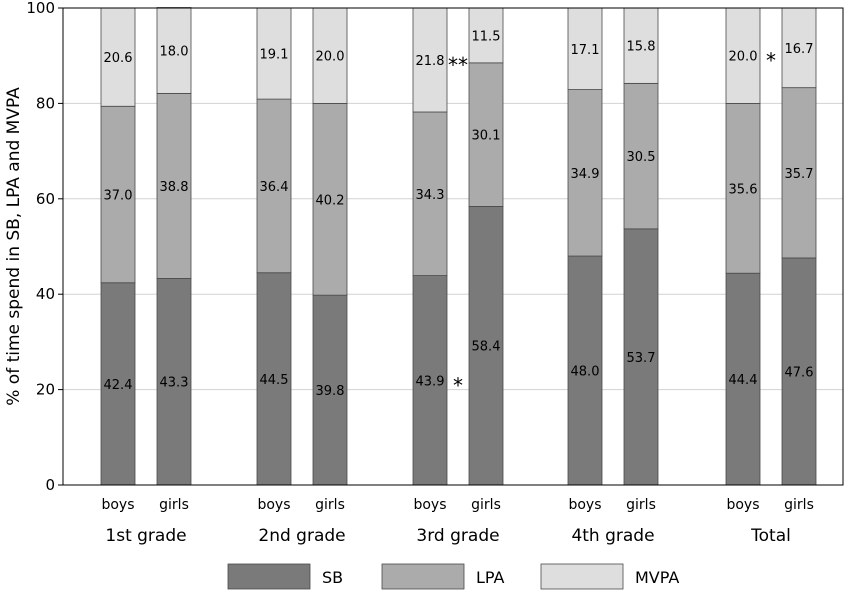  I want to click on y-tick-label: 100, so click(40, 8).